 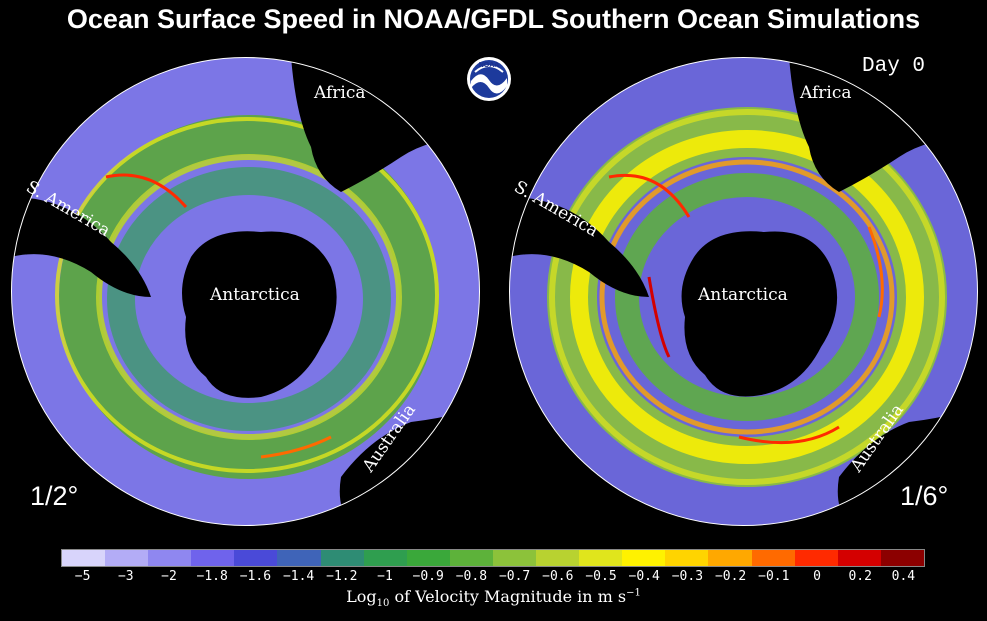 What do you see at coordinates (601, 576) in the screenshot?
I see `colorbar-tick-label: −0.5` at bounding box center [601, 576].